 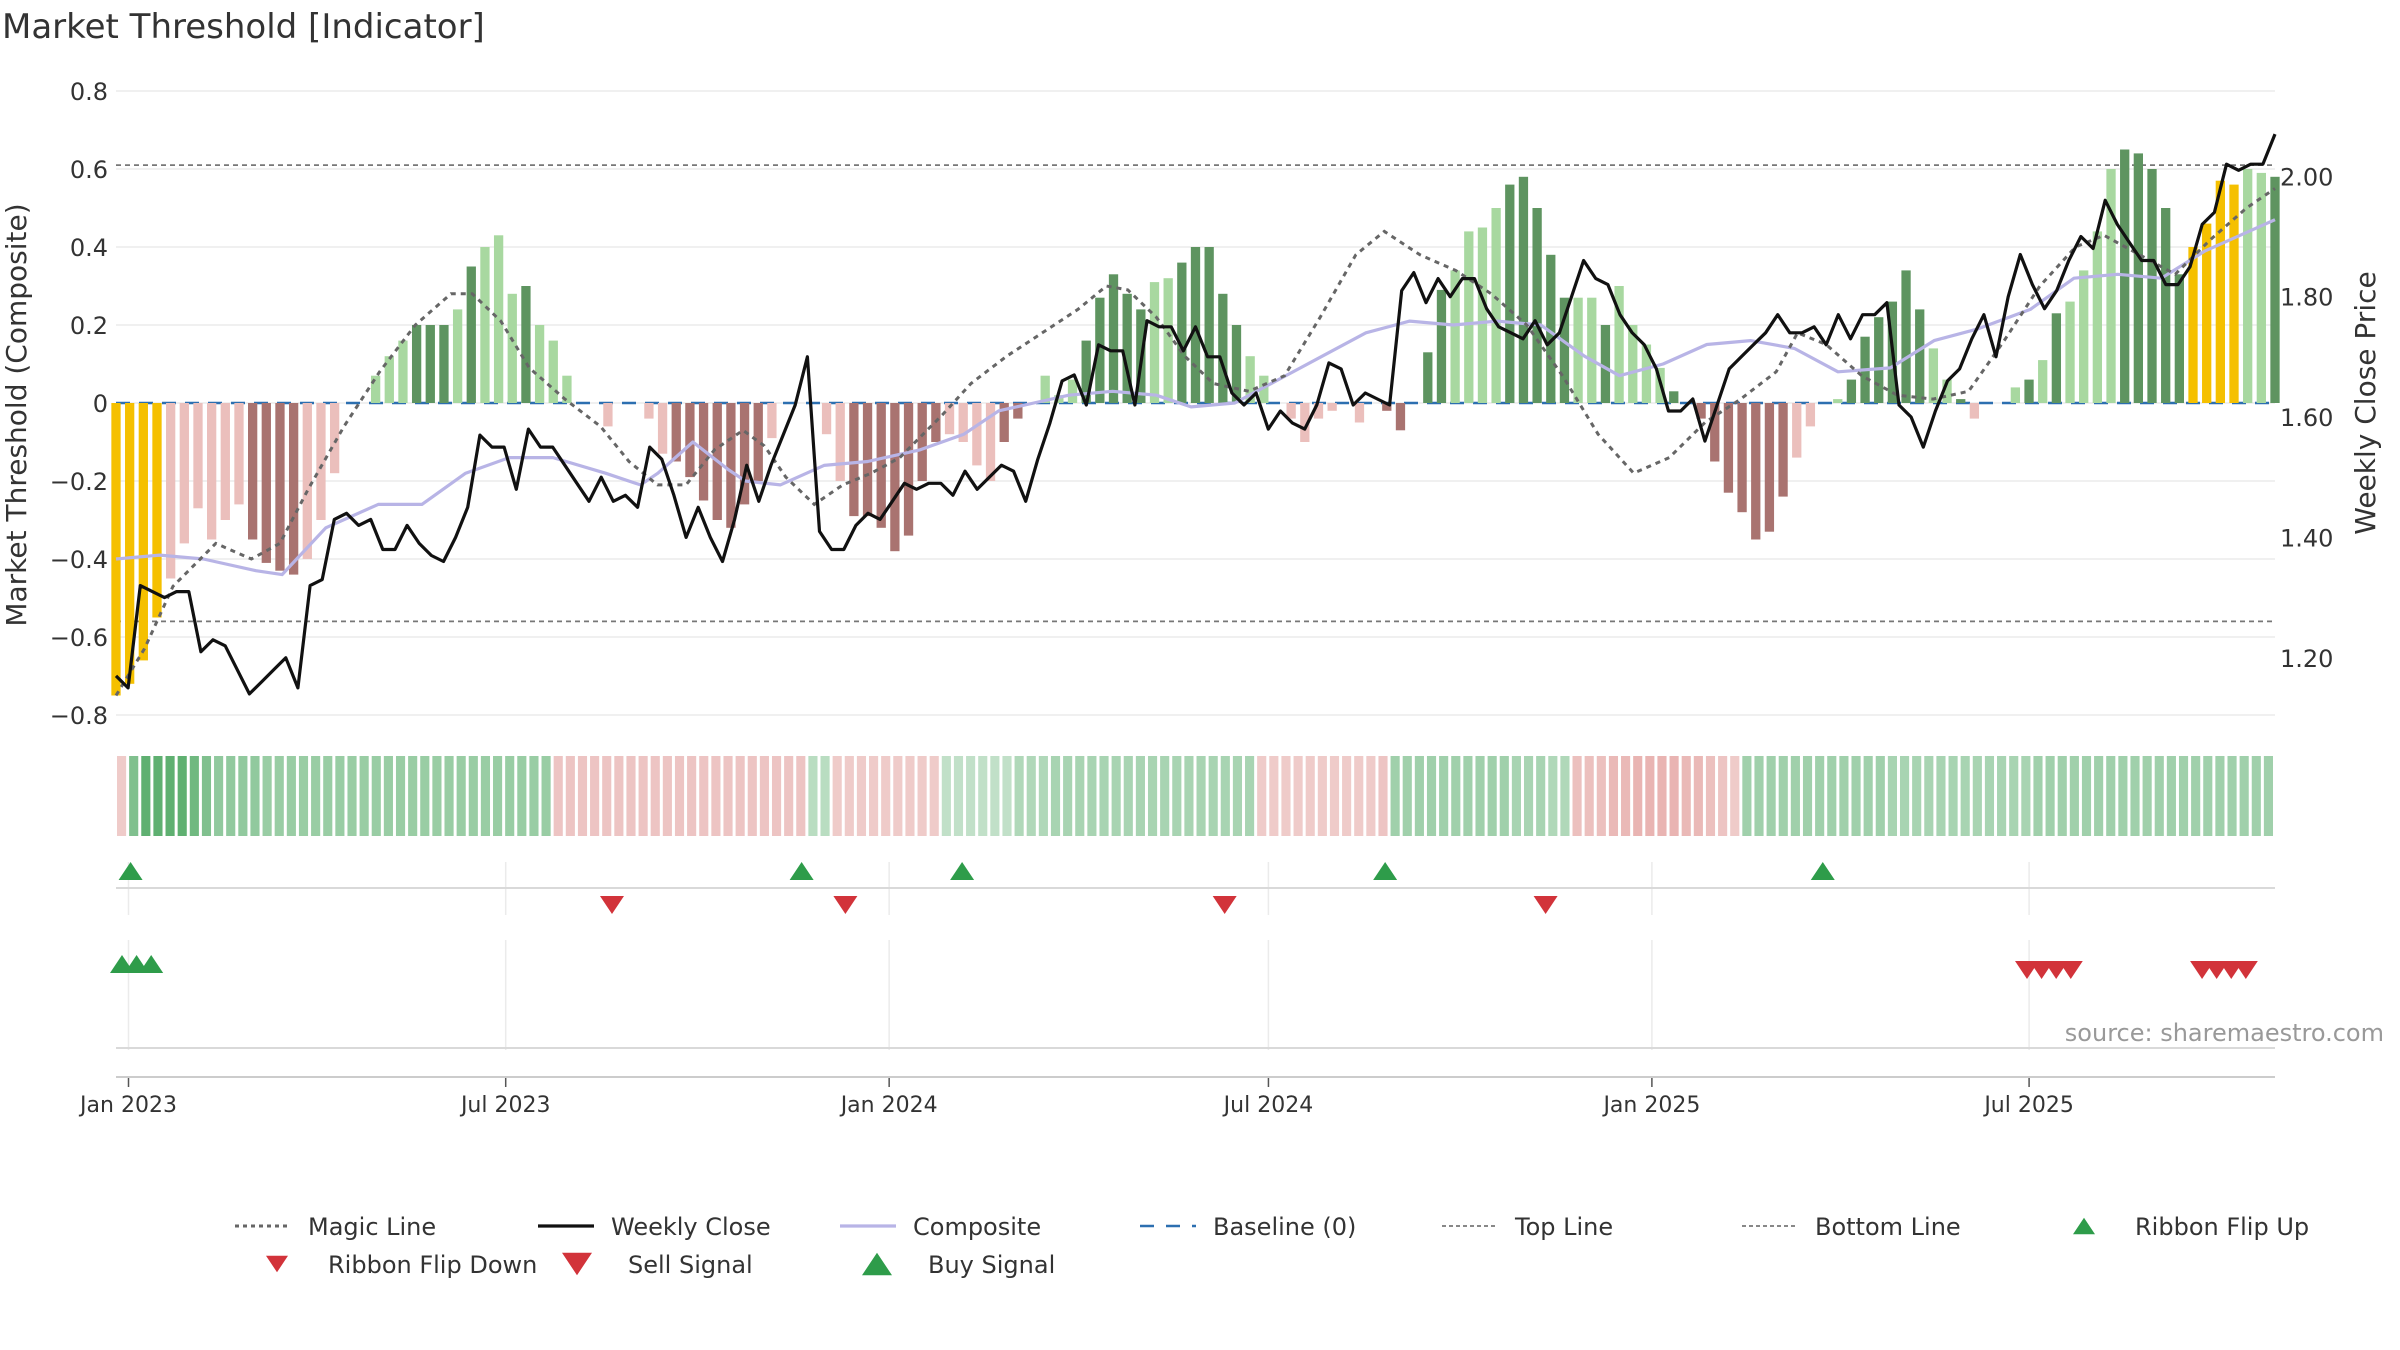 I want to click on legend-item: Ribbon Flip Down, so click(x=401, y=1265).